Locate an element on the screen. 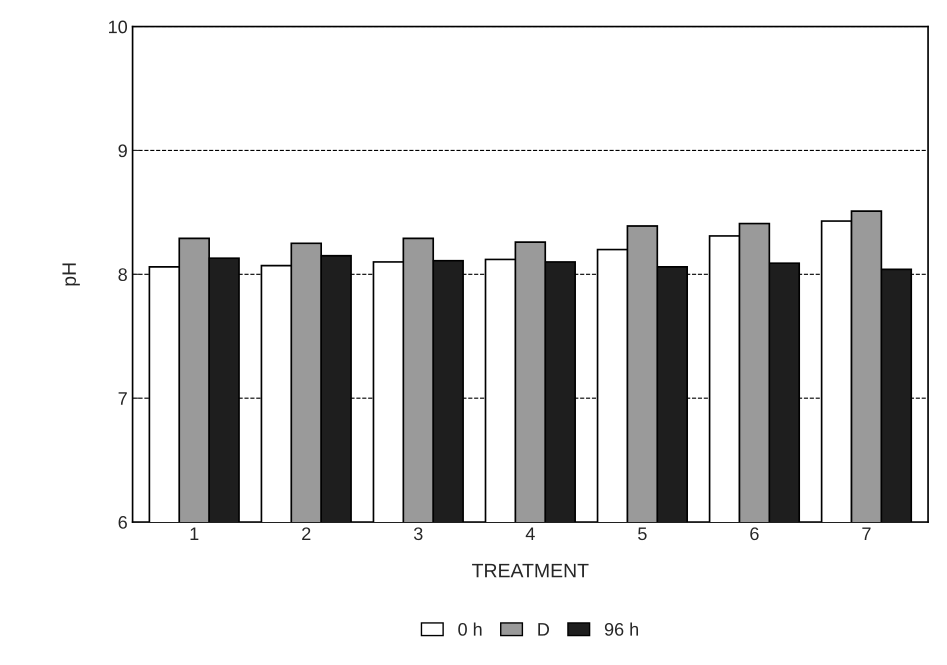  x-tick-label: 4 is located at coordinates (530, 534).